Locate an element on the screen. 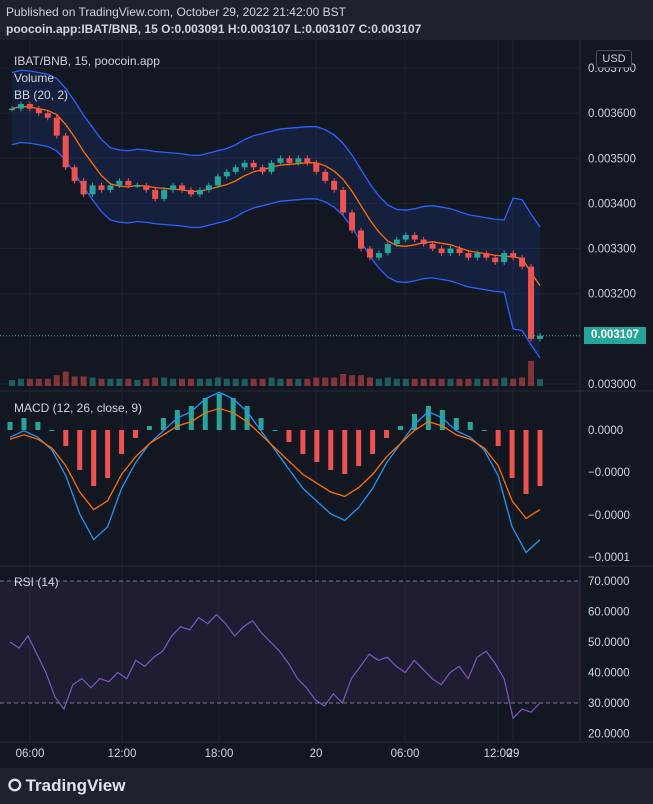 The width and height of the screenshot is (653, 804). volume-legend: Volume is located at coordinates (34, 78).